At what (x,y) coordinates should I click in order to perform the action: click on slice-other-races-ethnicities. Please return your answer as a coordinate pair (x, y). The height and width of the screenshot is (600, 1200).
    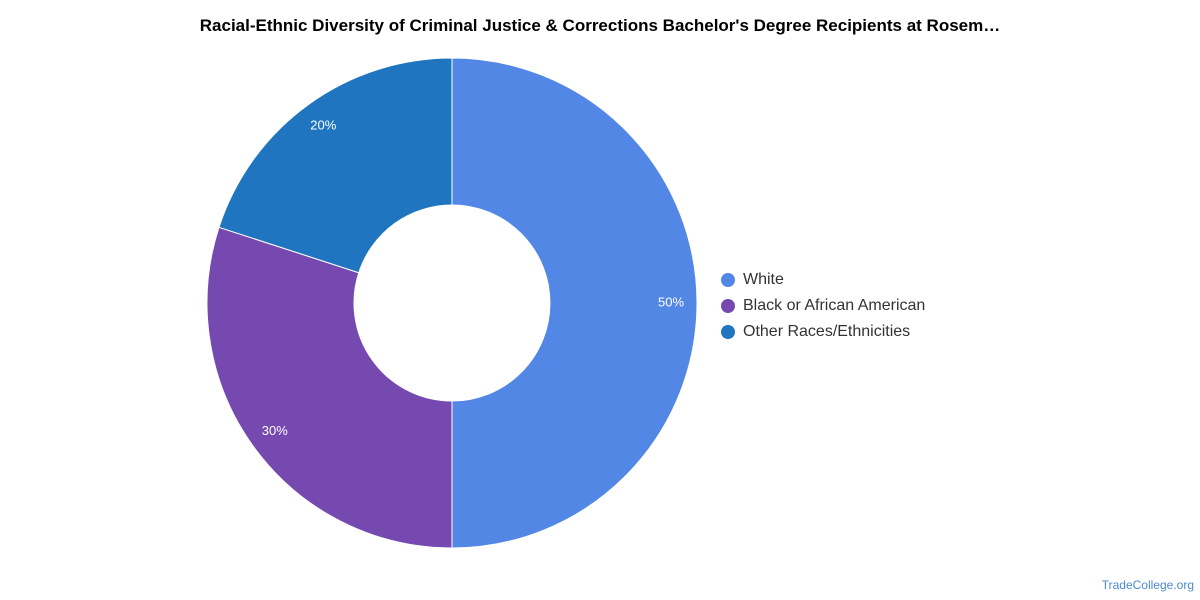
    Looking at the image, I should click on (335, 165).